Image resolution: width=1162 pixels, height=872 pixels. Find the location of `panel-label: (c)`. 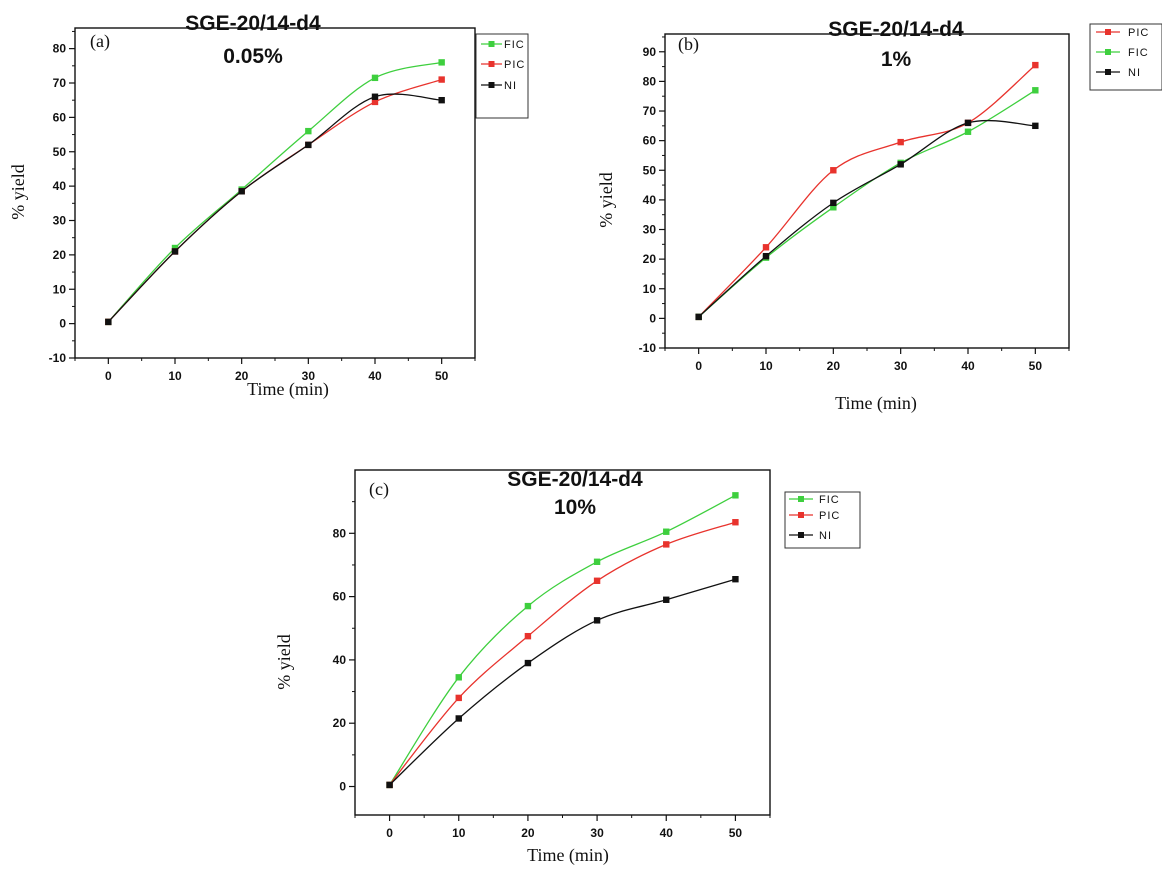

panel-label: (c) is located at coordinates (379, 489).